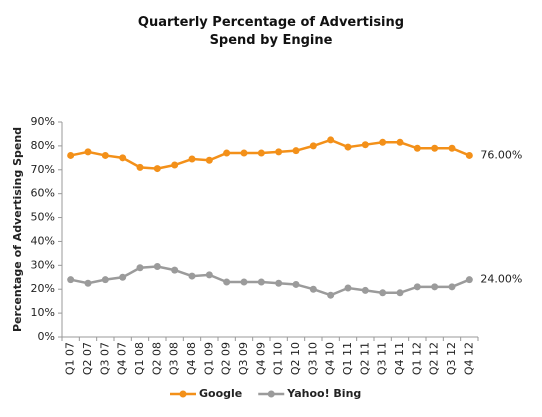  What do you see at coordinates (468, 358) in the screenshot?
I see `x-tick-label: Q4 12` at bounding box center [468, 358].